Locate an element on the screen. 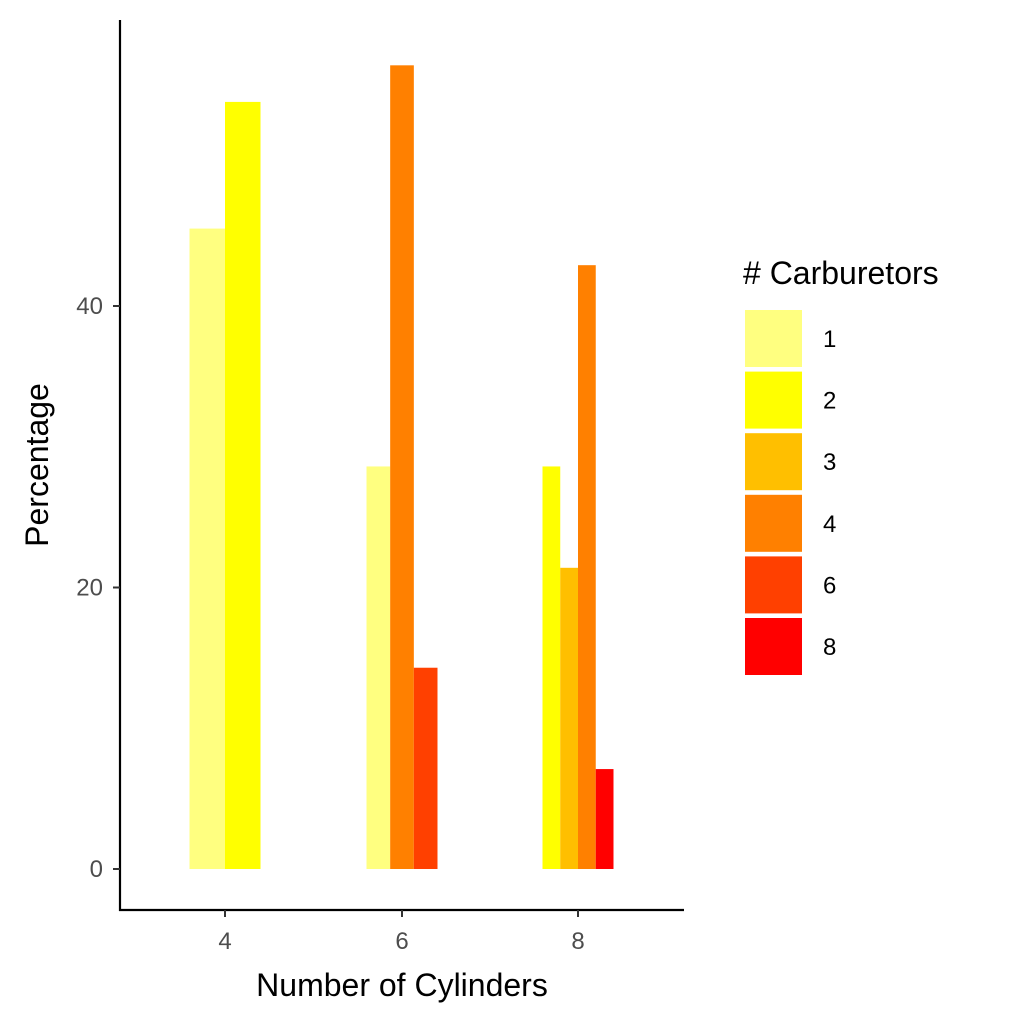  legend-label-1: 1 is located at coordinates (829, 339).